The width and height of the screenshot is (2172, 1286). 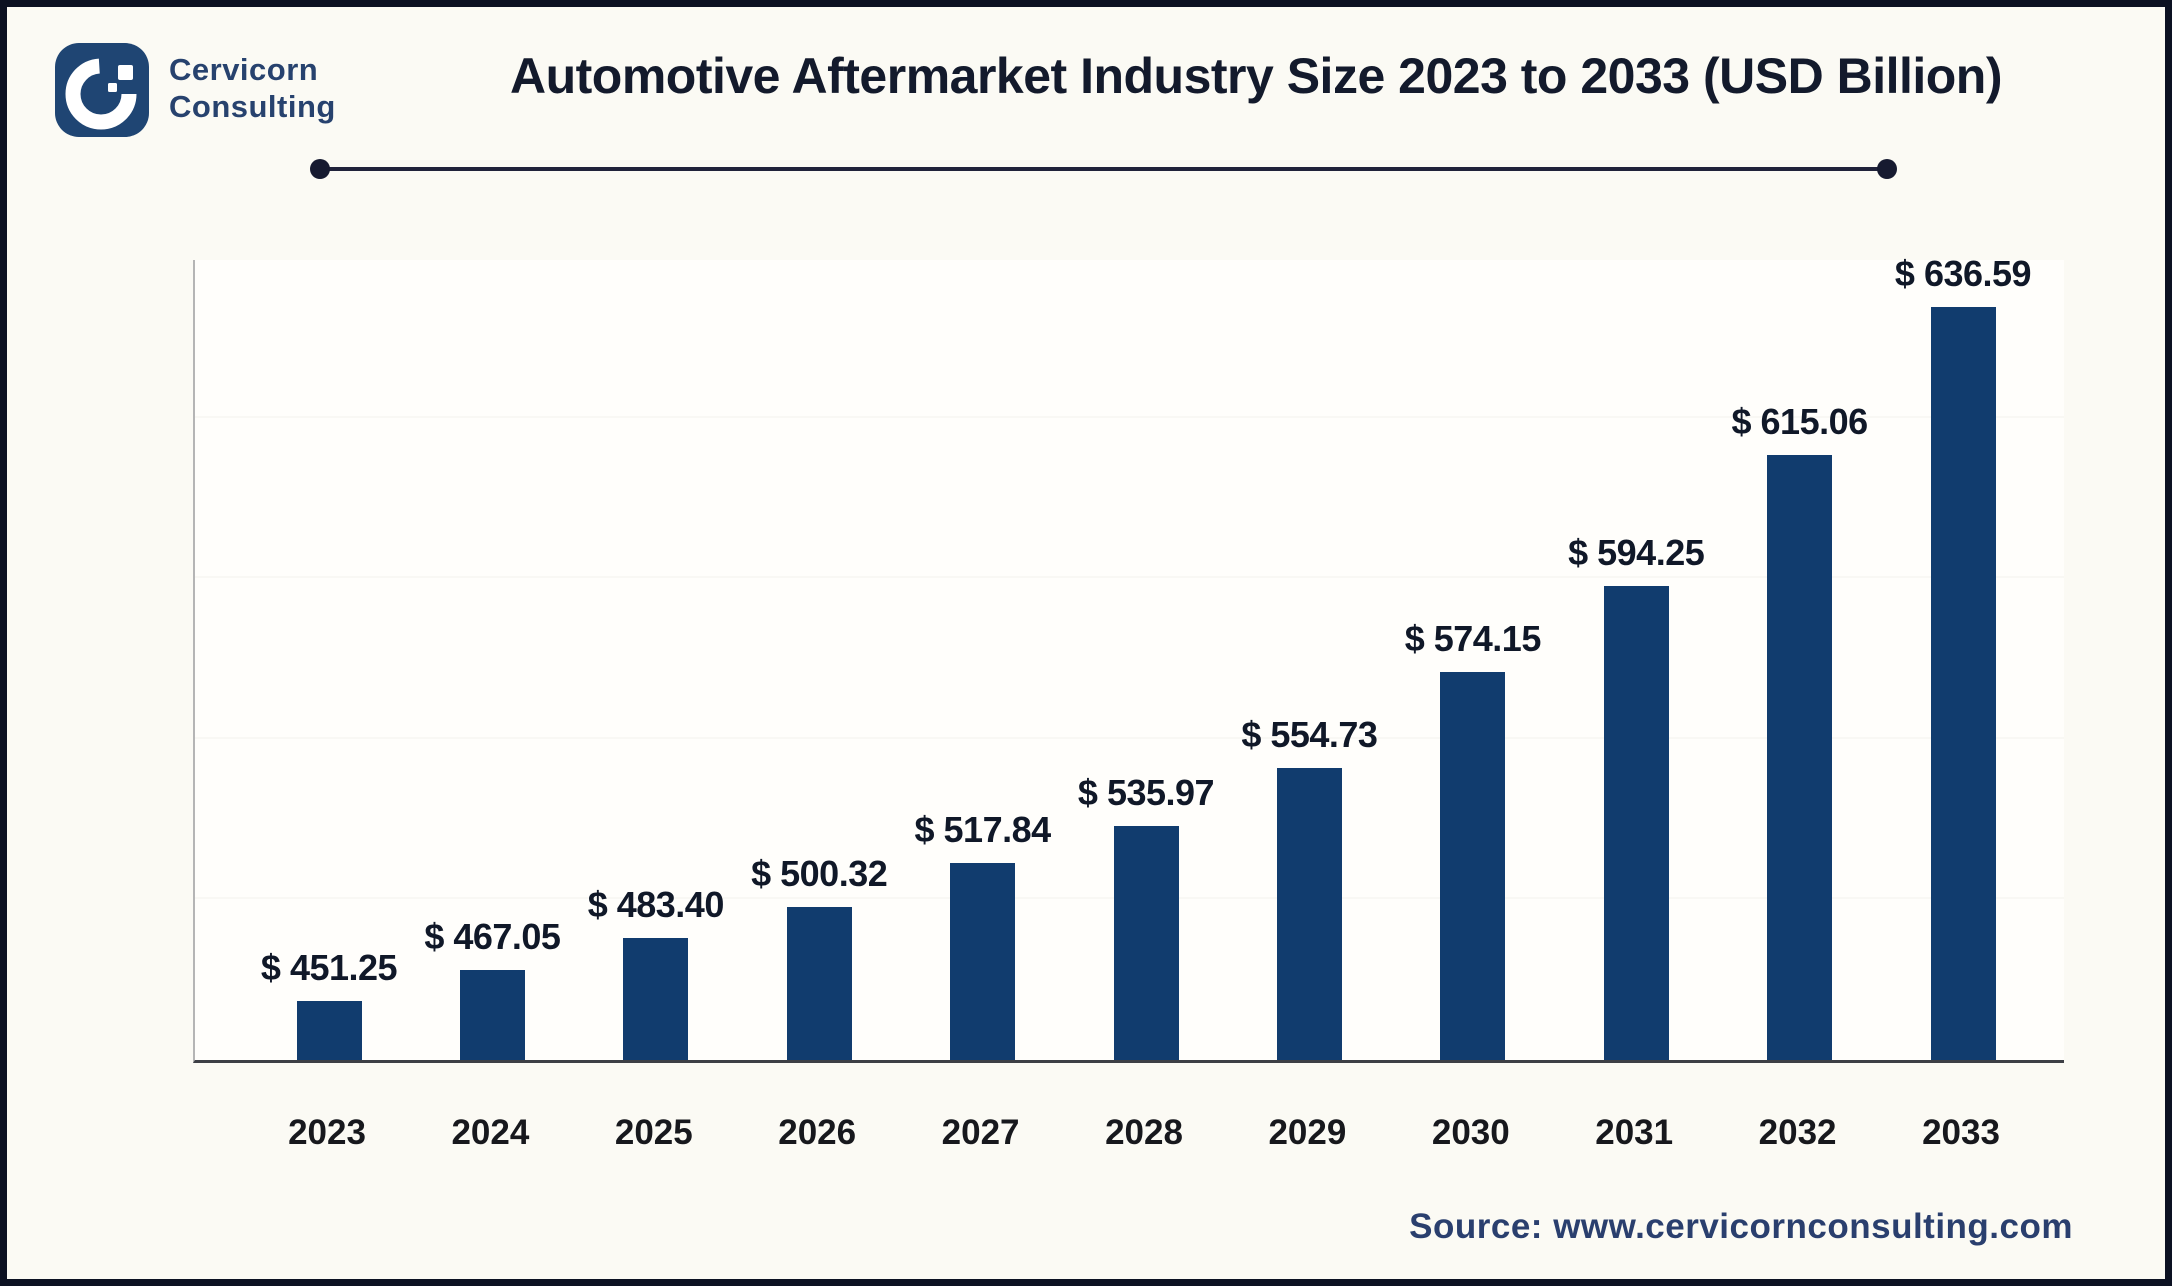 I want to click on x-tick-2023: 2023, so click(x=327, y=1132).